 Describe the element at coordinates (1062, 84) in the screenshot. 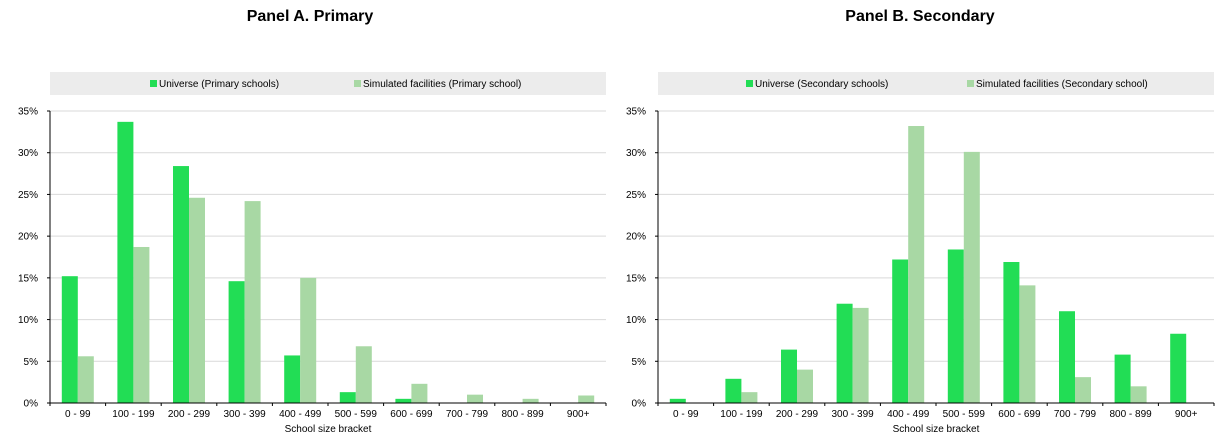

I see `legend-label: Simulated facilities (Secondary school)` at that location.